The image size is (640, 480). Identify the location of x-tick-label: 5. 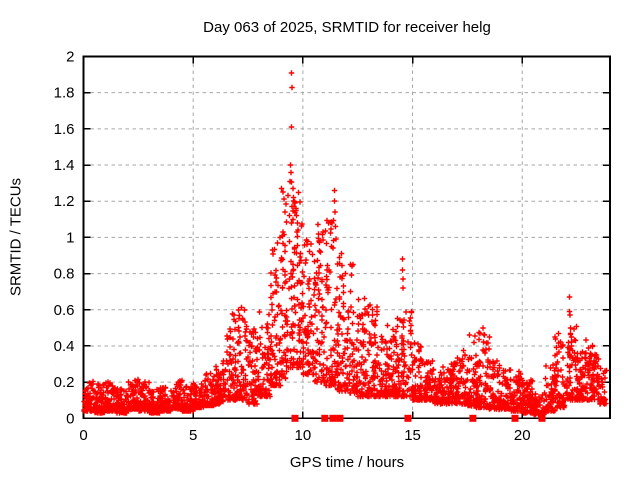
(193, 435).